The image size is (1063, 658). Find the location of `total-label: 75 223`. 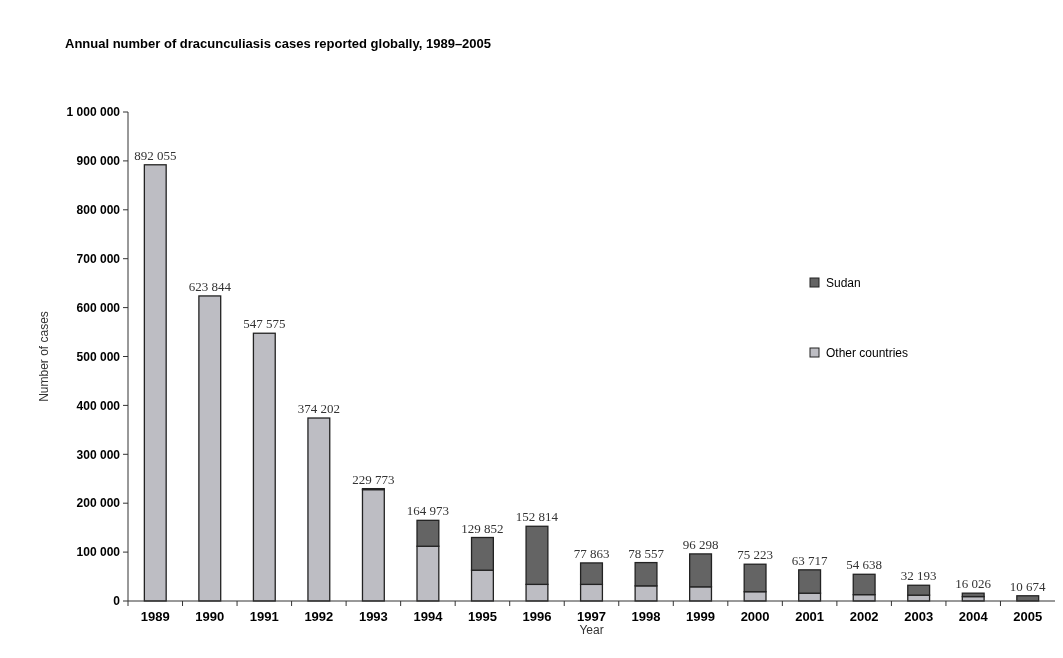

total-label: 75 223 is located at coordinates (755, 555).